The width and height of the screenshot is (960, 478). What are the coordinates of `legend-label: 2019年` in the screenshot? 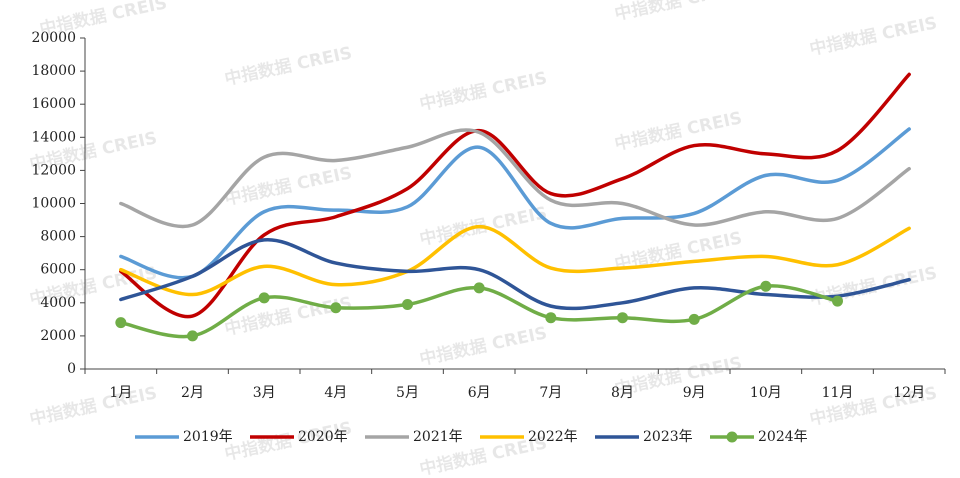 It's located at (208, 437).